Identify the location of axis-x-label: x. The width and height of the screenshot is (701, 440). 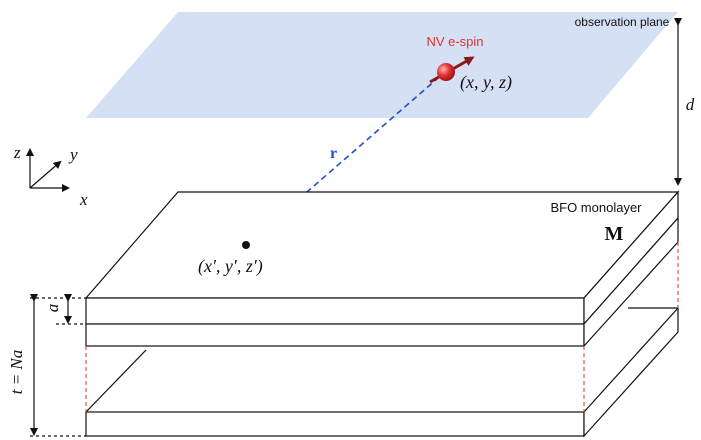
(83, 199).